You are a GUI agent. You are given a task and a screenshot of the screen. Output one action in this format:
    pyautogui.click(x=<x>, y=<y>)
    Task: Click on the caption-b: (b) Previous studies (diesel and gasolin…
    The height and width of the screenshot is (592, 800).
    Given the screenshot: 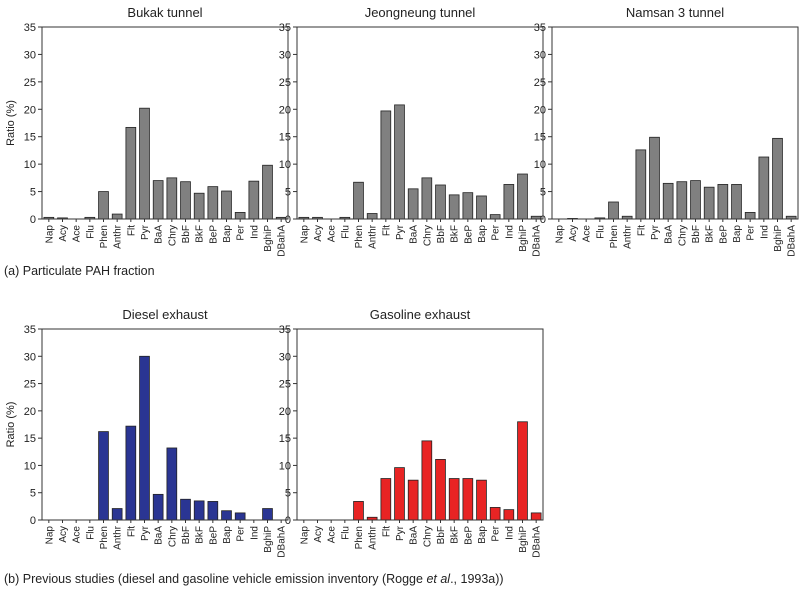 What is the action you would take?
    pyautogui.click(x=254, y=579)
    